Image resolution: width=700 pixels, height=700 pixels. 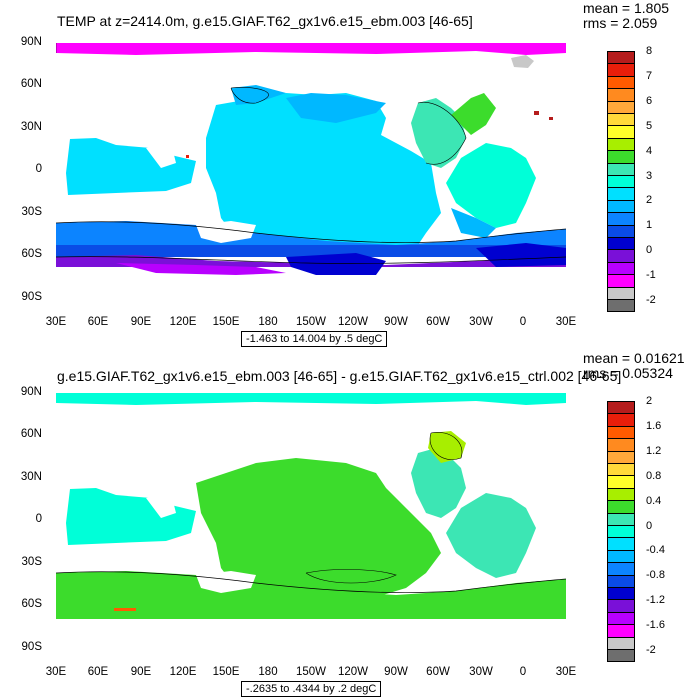 I want to click on colorbar-label: -0.4, so click(x=655, y=550).